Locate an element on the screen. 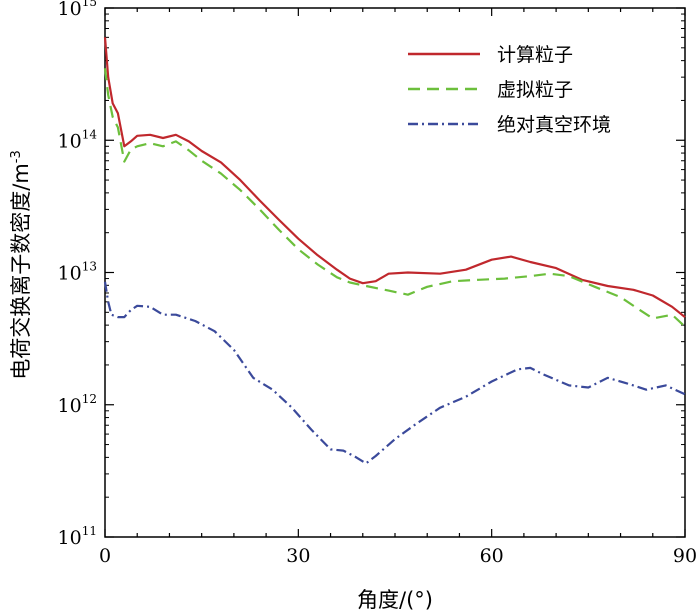 The image size is (700, 615). y-tick-label: 1013 is located at coordinates (77, 272).